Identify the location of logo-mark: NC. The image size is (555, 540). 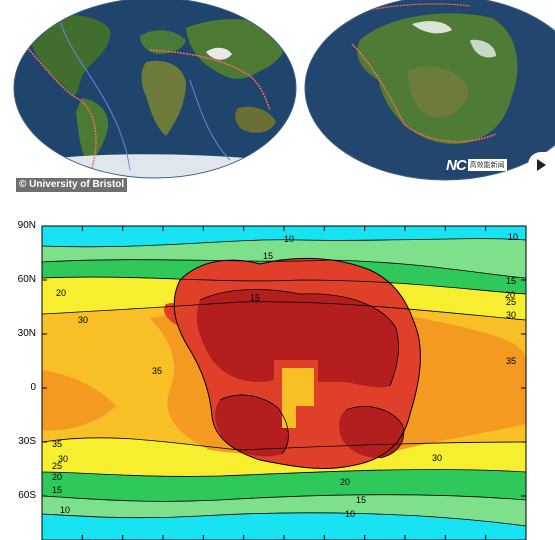
(456, 165).